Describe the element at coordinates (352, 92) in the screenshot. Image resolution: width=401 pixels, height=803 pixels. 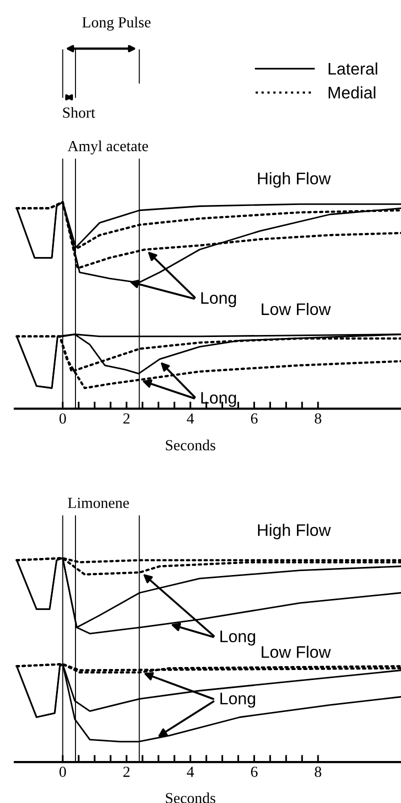
I see `legend-label: Medial` at that location.